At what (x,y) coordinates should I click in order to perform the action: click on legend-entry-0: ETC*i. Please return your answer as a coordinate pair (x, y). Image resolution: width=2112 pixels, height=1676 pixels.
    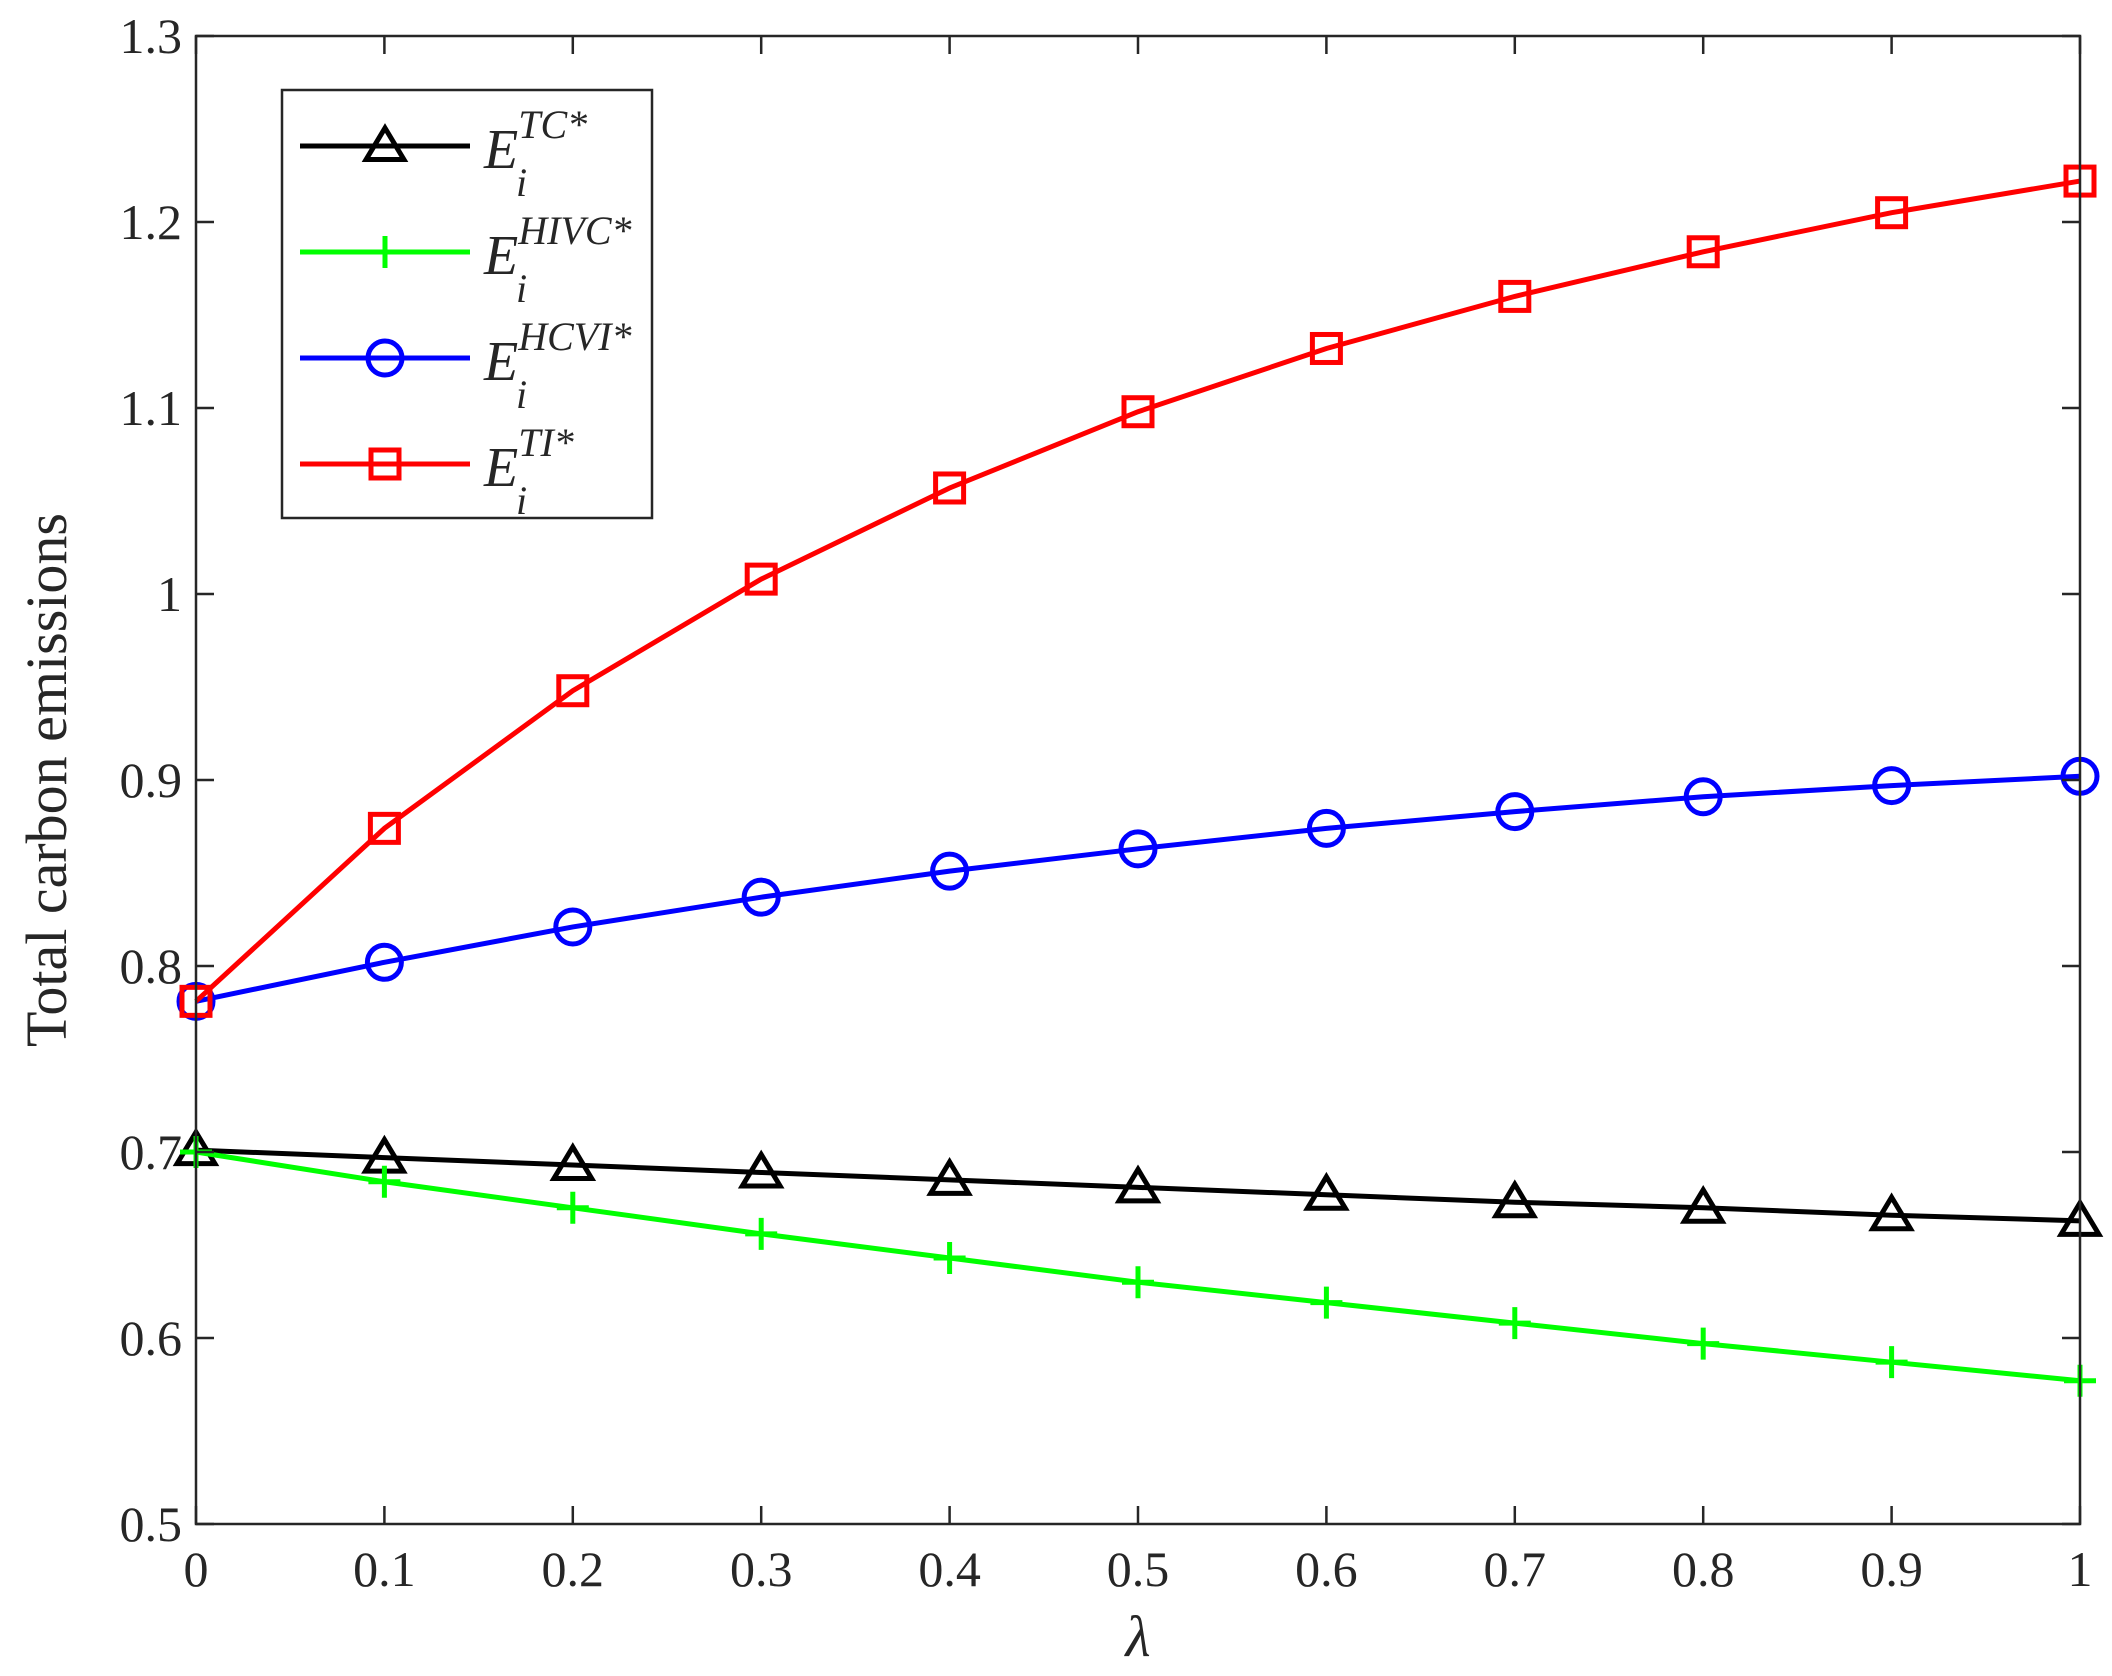
    Looking at the image, I should click on (443, 153).